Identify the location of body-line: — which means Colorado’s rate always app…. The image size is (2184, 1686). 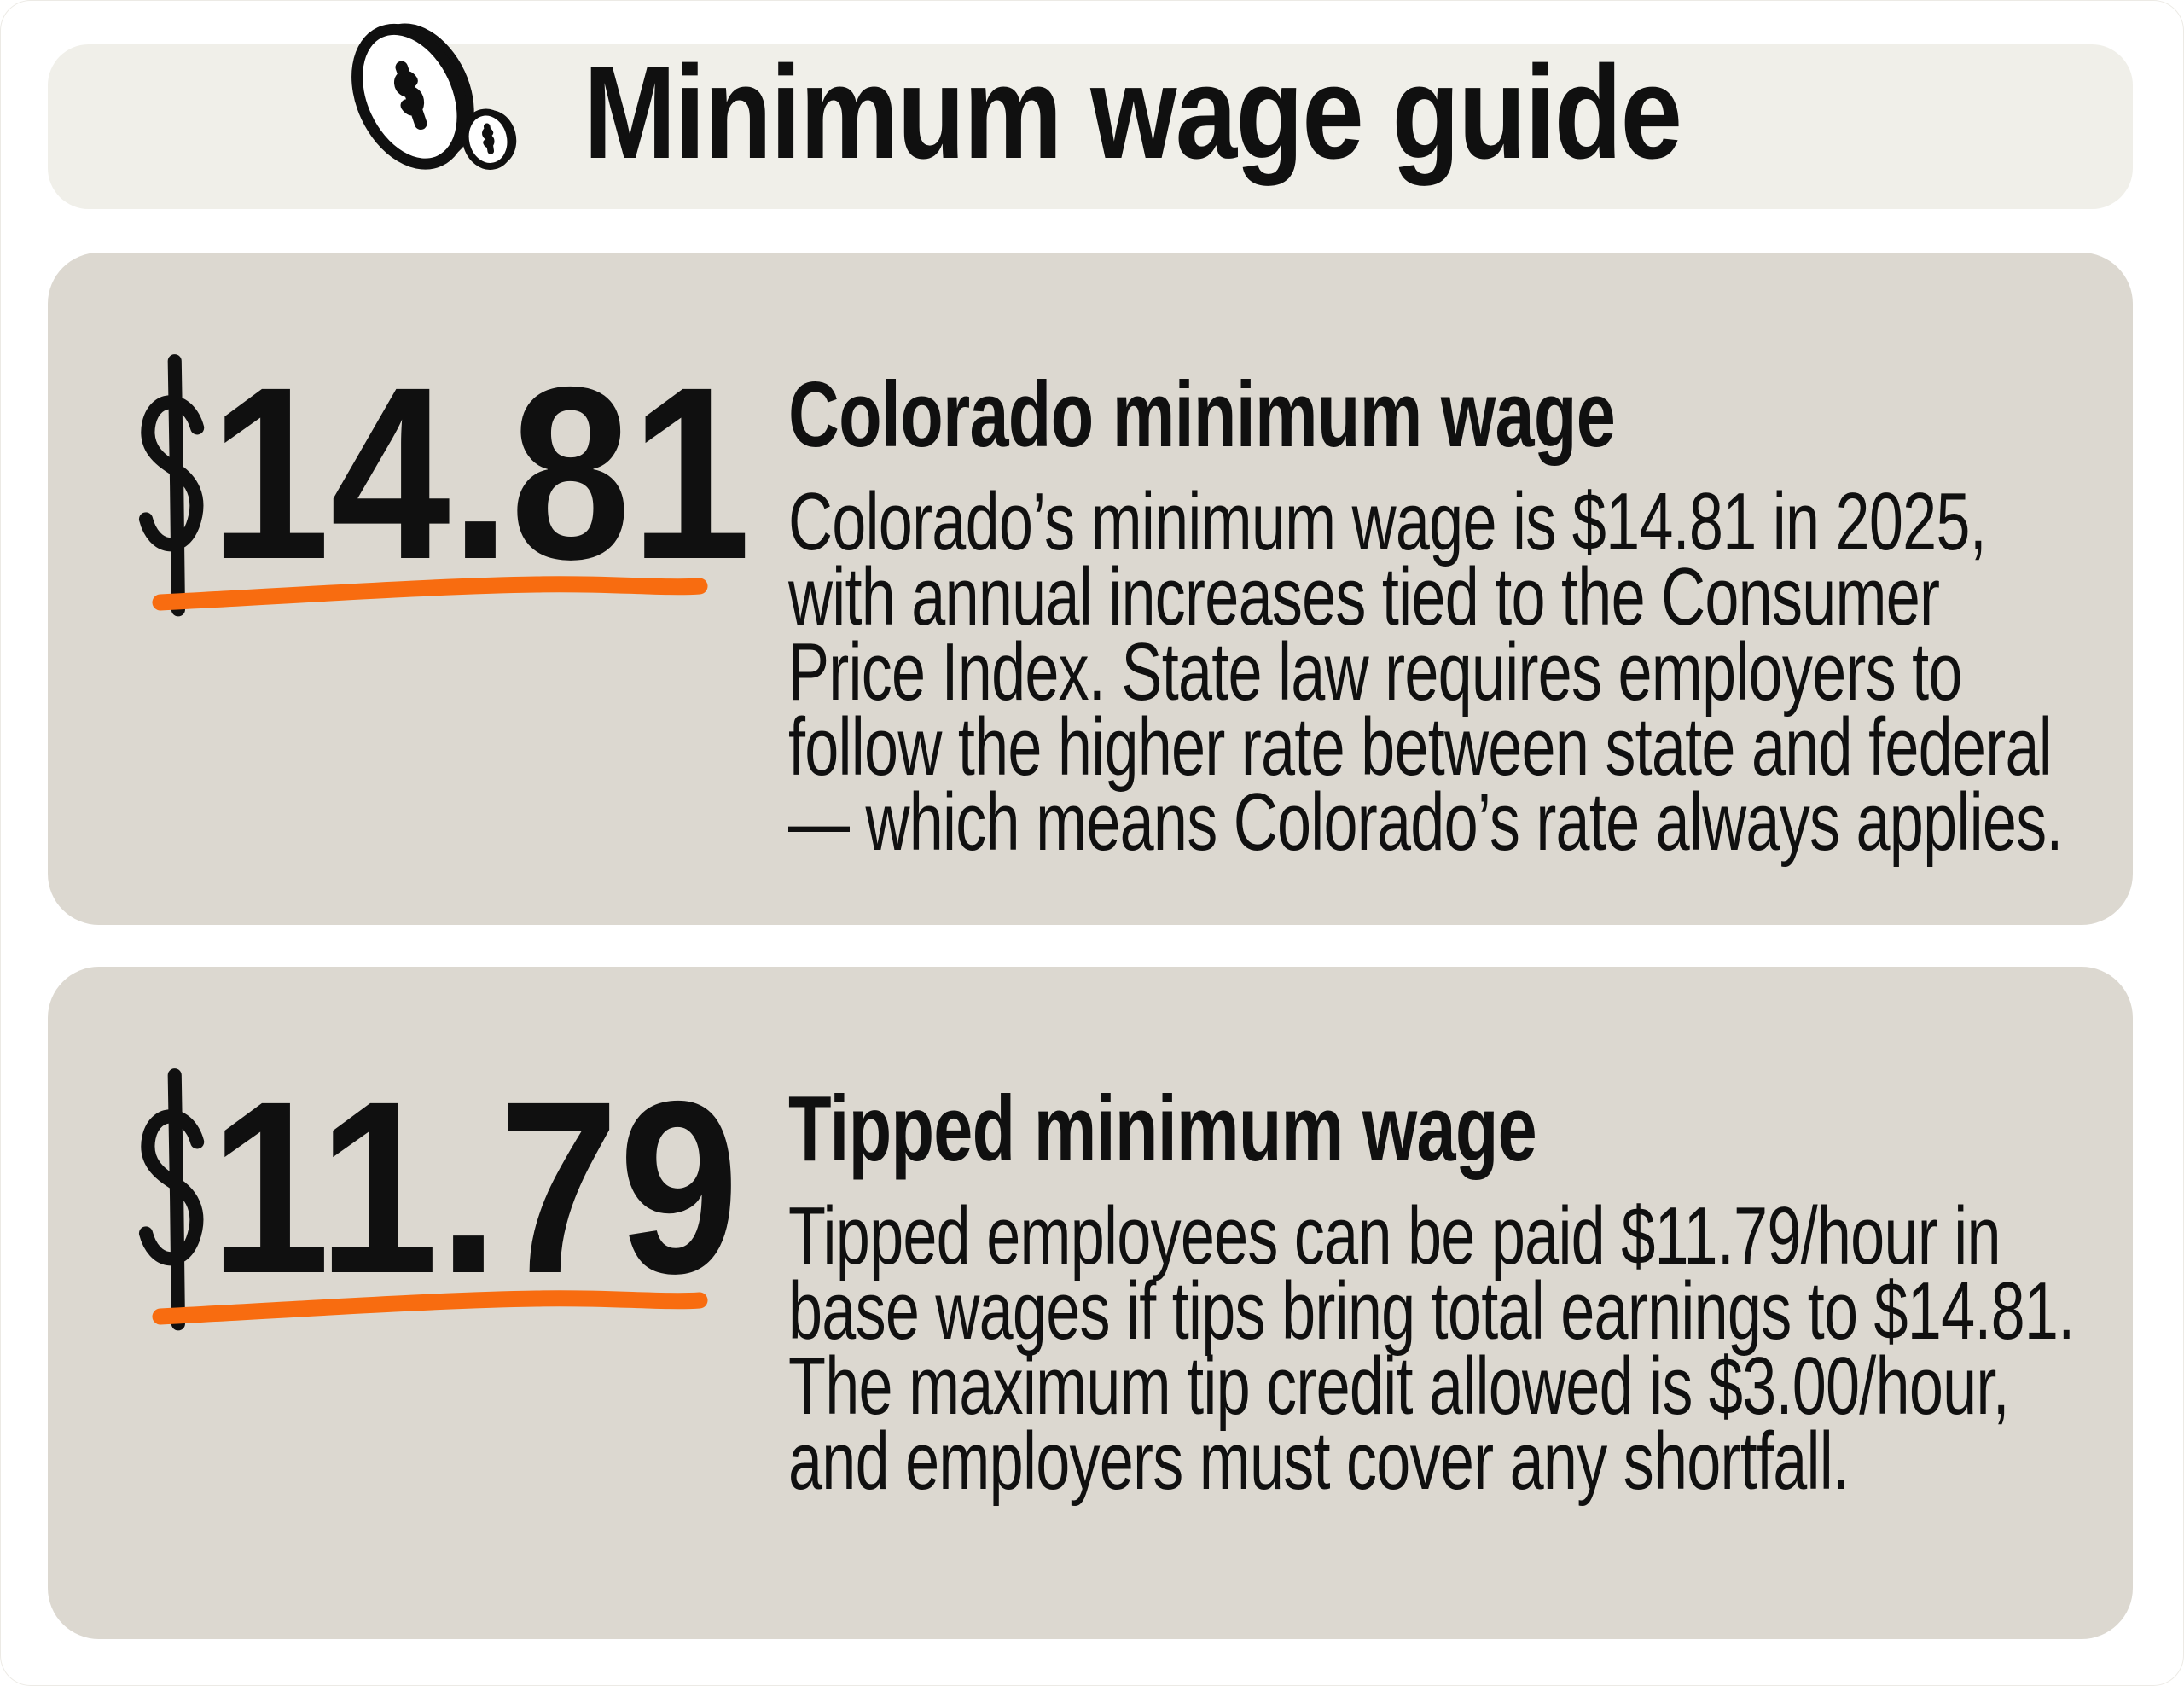
(1425, 822).